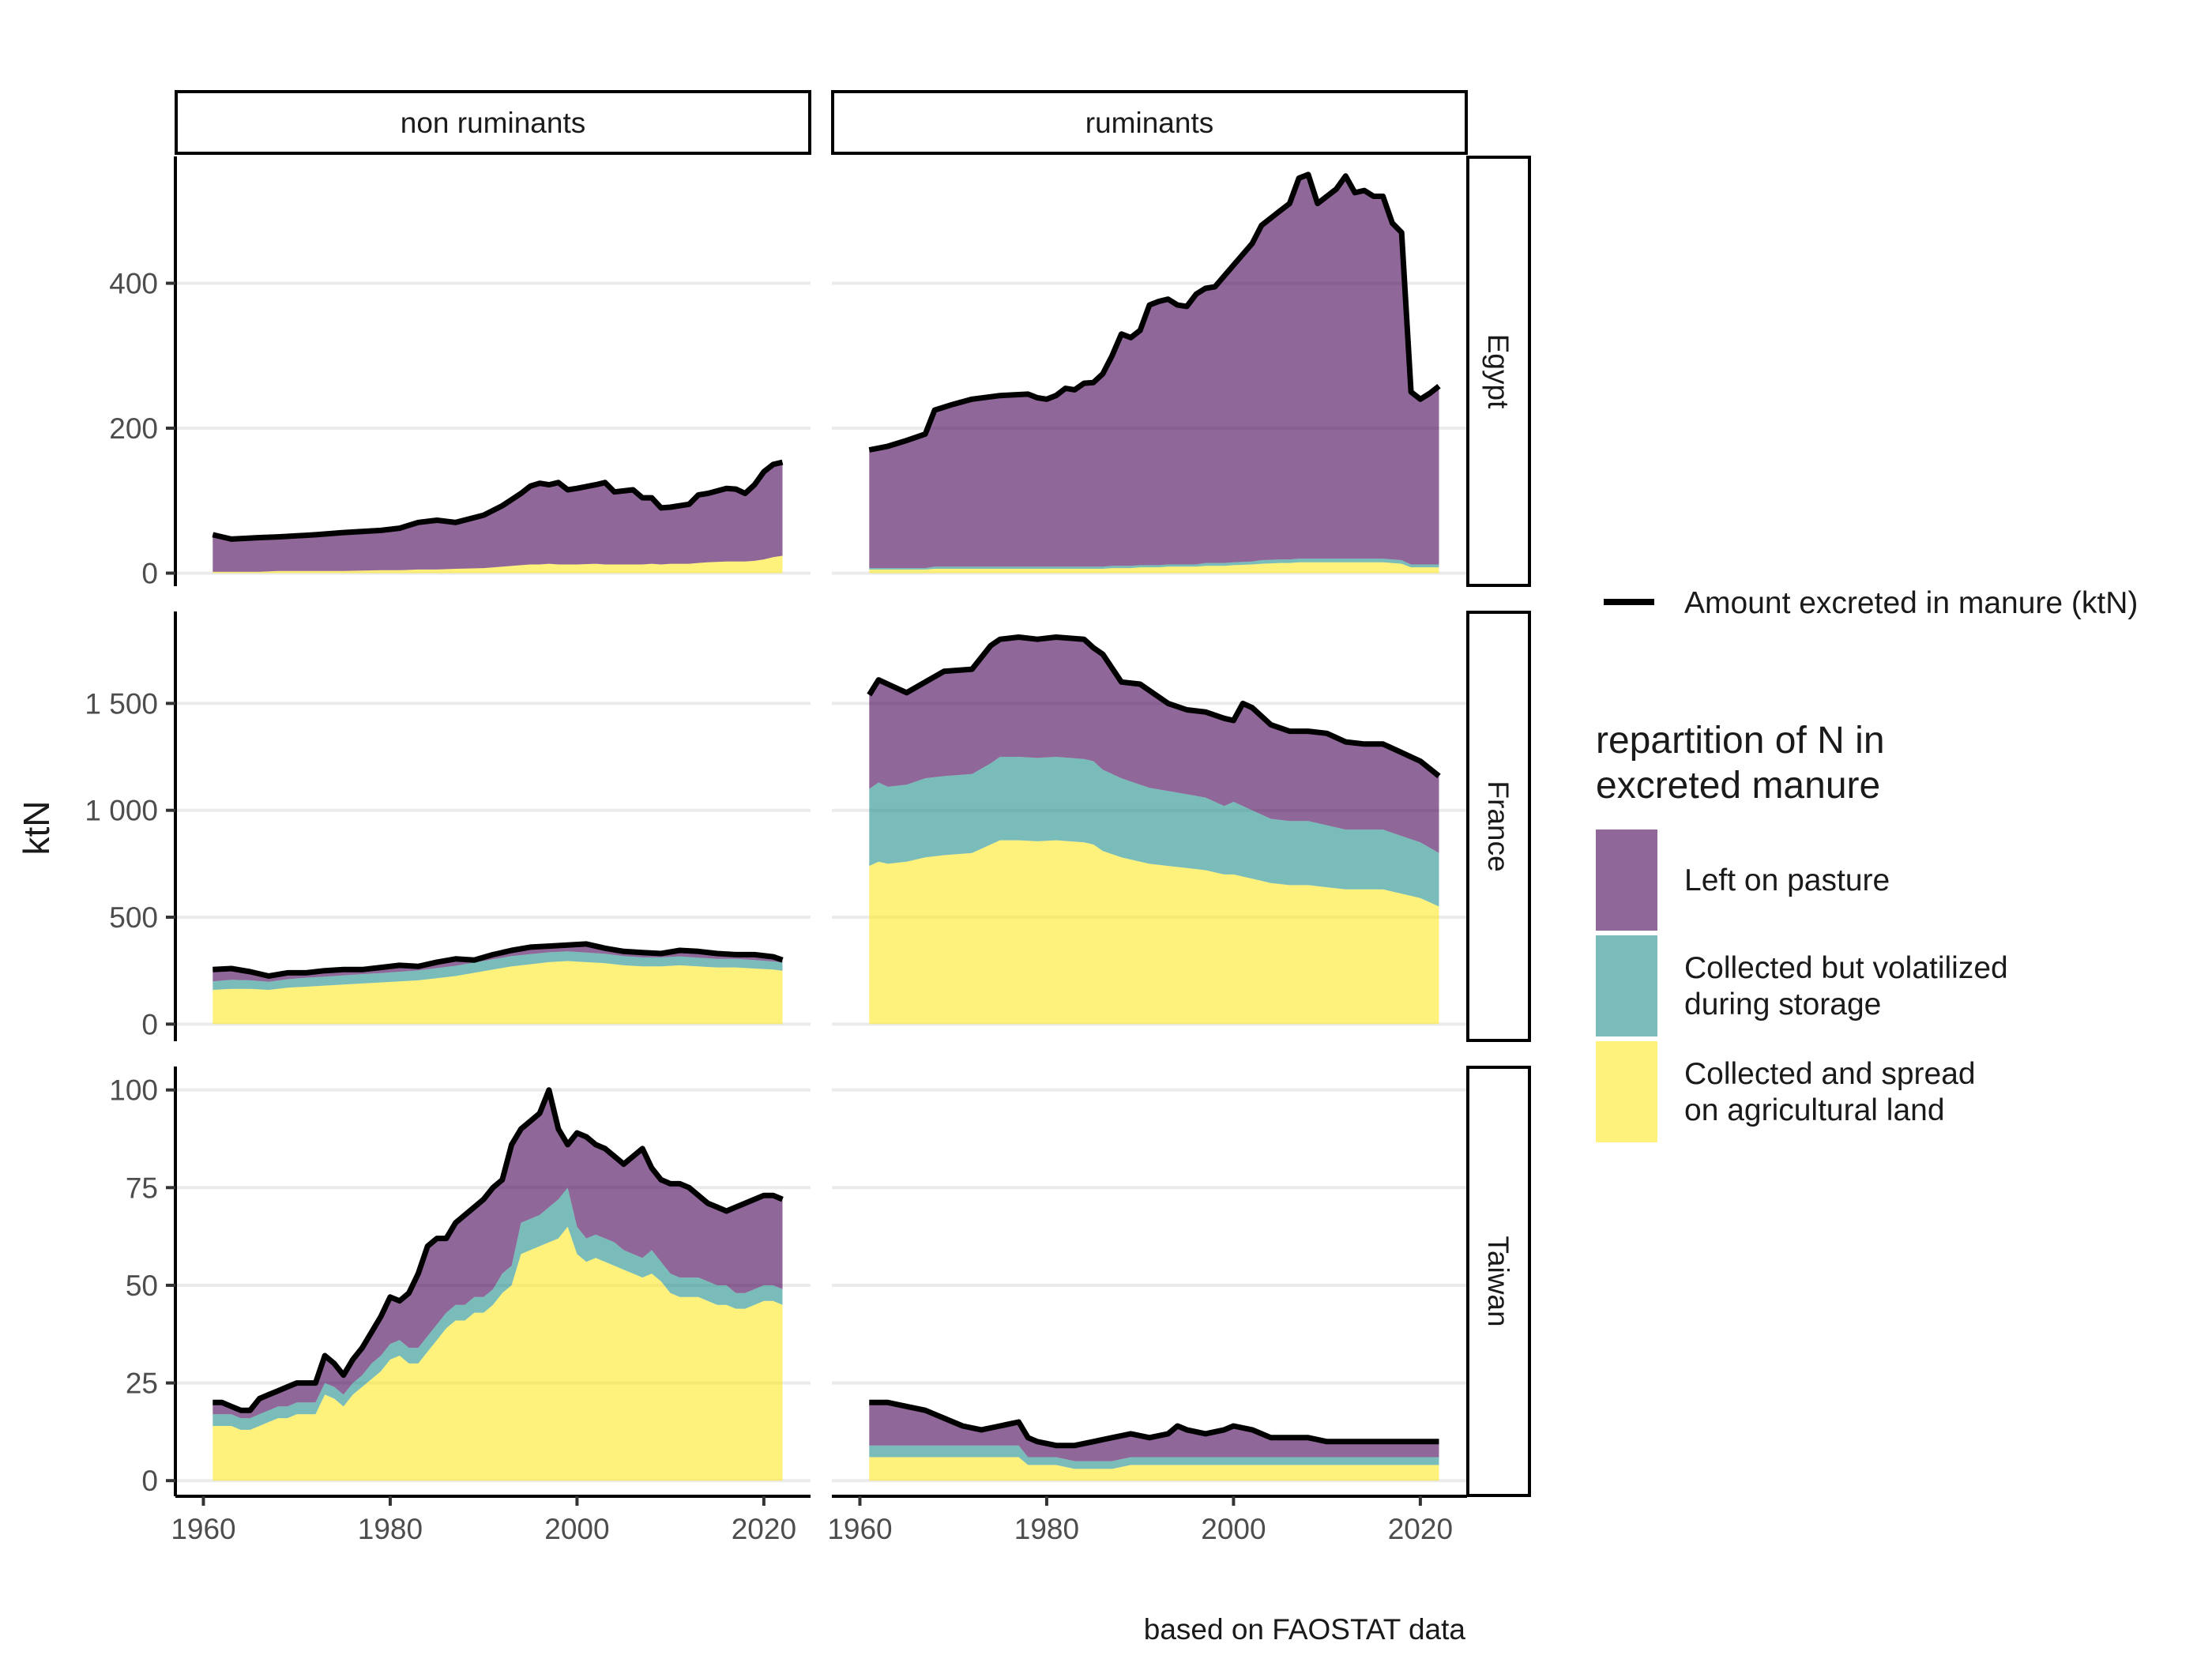  Describe the element at coordinates (498, 564) in the screenshot. I see `panel-egypt-non-ruminants-area-spread` at that location.